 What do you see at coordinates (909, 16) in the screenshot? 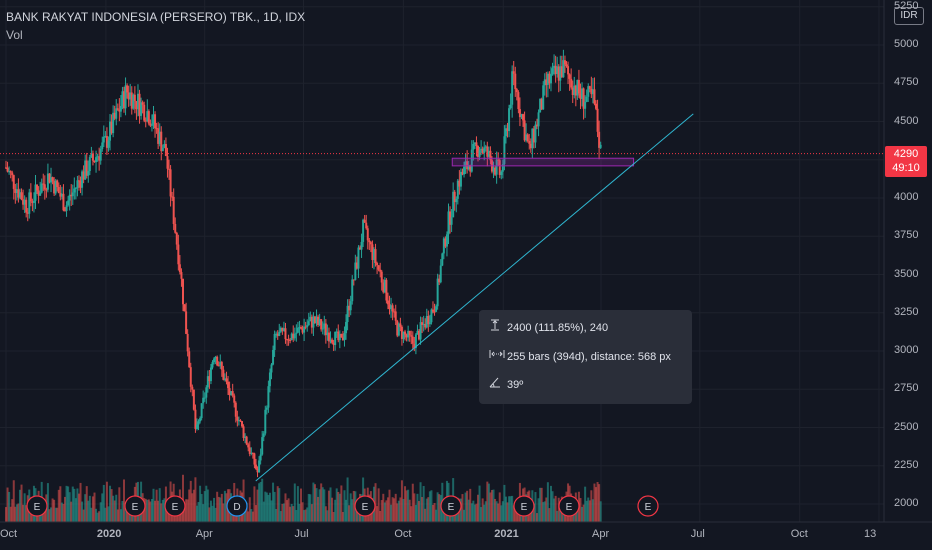
I see `currency-badge: IDR` at bounding box center [909, 16].